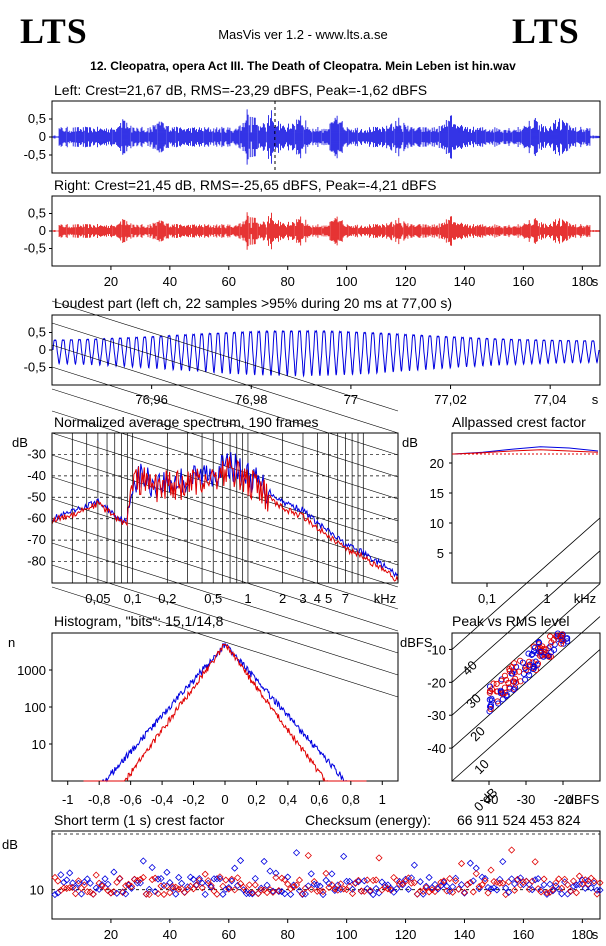  Describe the element at coordinates (481, 766) in the screenshot. I see `peak-rms-crest-label: 10` at that location.